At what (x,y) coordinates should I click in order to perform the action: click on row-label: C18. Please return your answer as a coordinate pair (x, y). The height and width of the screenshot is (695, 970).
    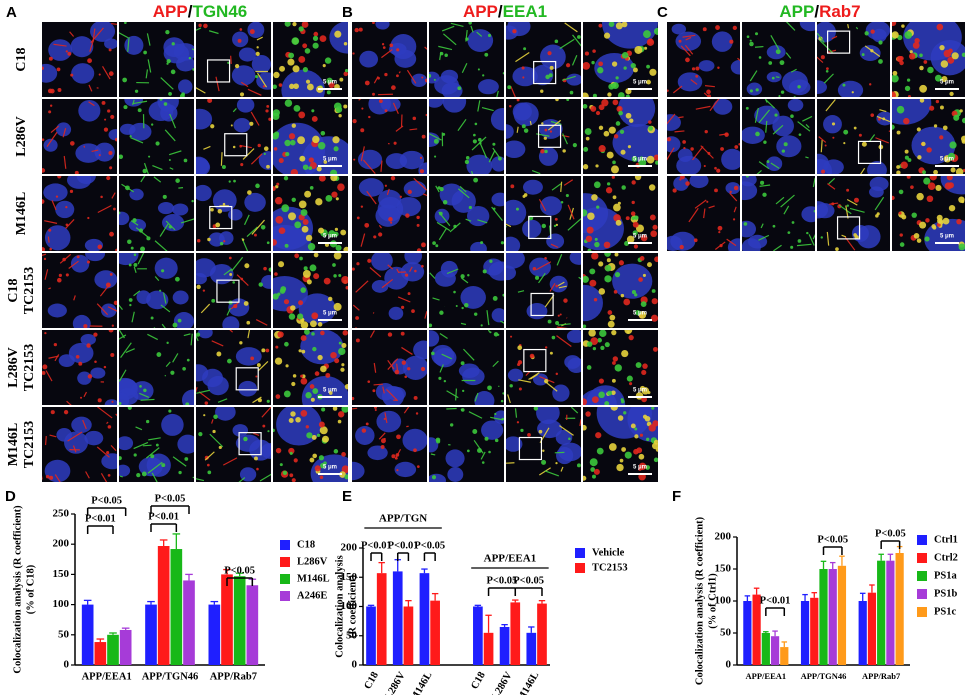
    Looking at the image, I should click on (13, 290).